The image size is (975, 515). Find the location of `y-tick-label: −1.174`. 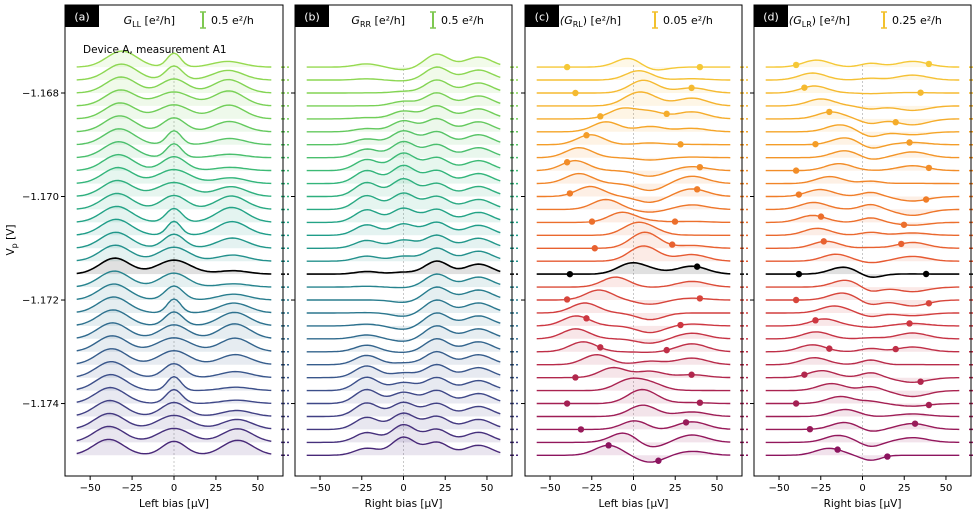

y-tick-label: −1.174 is located at coordinates (40, 404).